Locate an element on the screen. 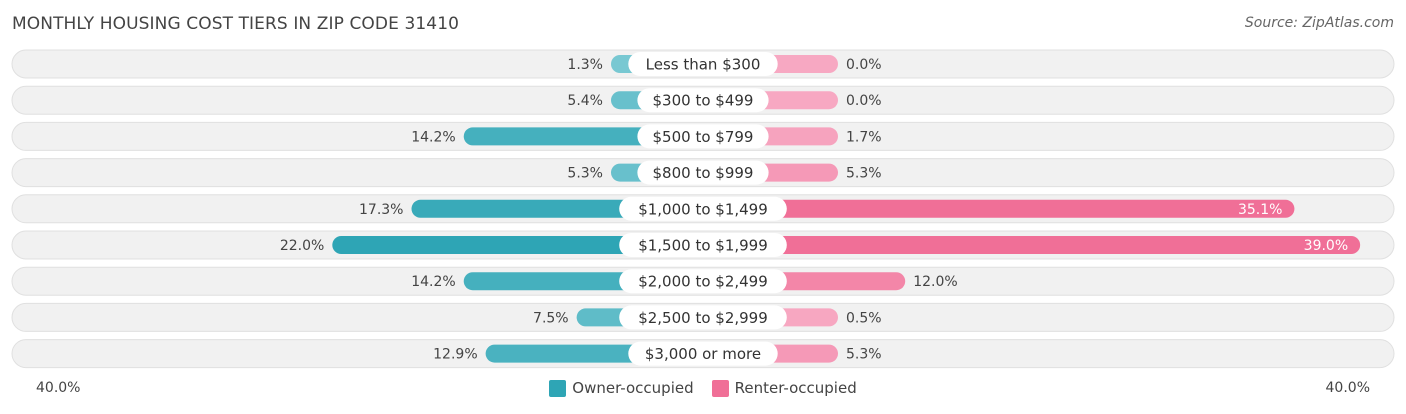 The image size is (1406, 414). value-label-renter: 0.5% is located at coordinates (864, 318).